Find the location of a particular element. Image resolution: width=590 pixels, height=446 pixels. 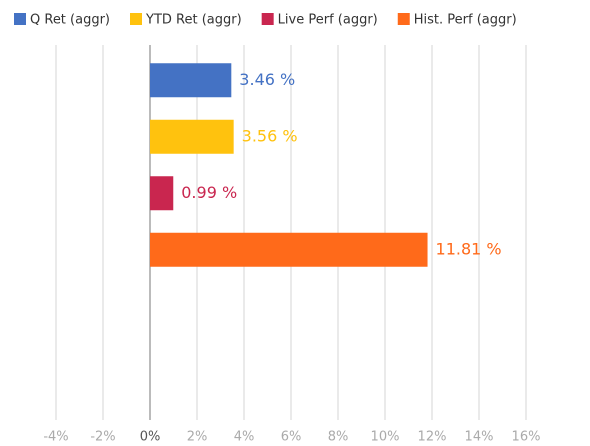

x-tick-label: 12% is located at coordinates (432, 437).